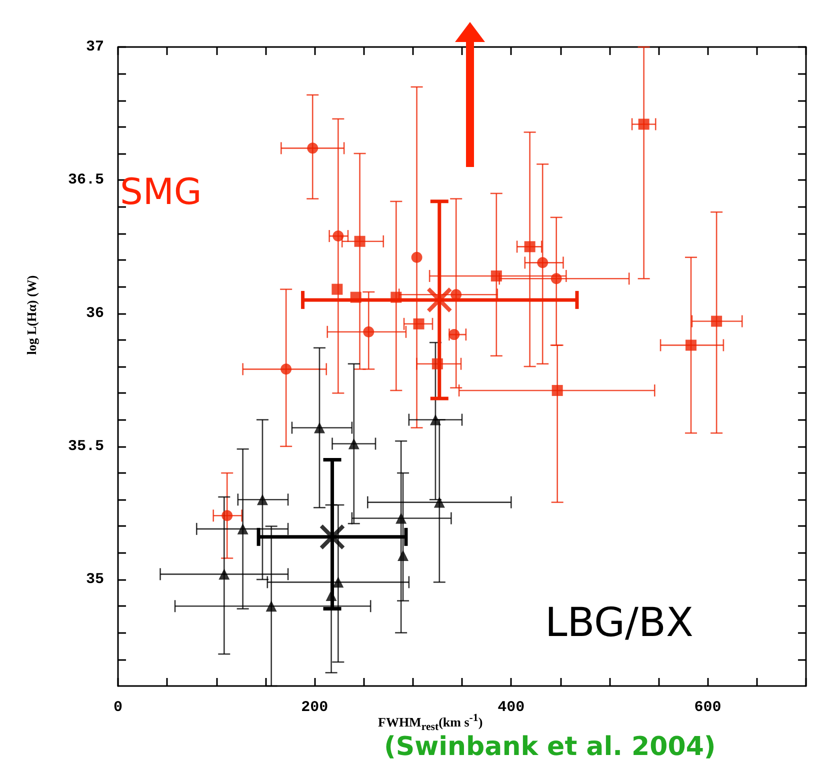  What do you see at coordinates (314, 707) in the screenshot?
I see `x-tick-label: 200` at bounding box center [314, 707].